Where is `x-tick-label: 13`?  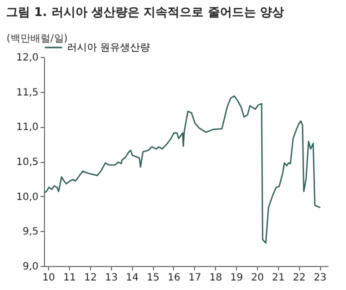
x-tick-label: 13 is located at coordinates (111, 278).